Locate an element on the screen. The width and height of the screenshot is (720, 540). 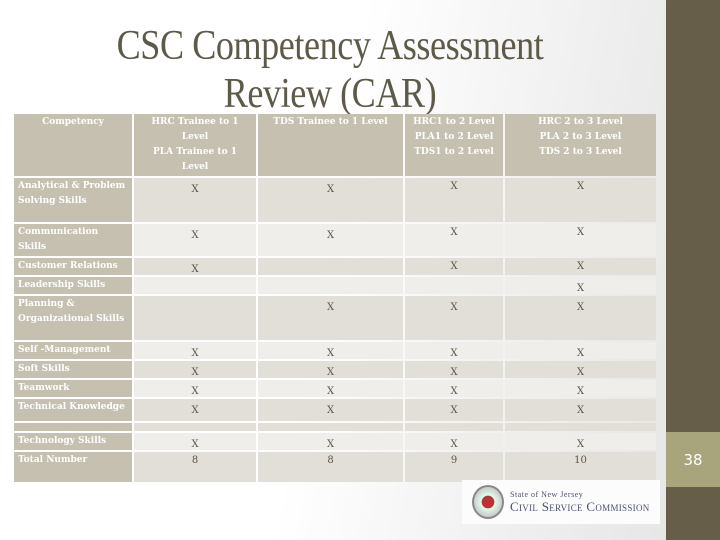
row-label: Soft Skills is located at coordinates (73, 369).